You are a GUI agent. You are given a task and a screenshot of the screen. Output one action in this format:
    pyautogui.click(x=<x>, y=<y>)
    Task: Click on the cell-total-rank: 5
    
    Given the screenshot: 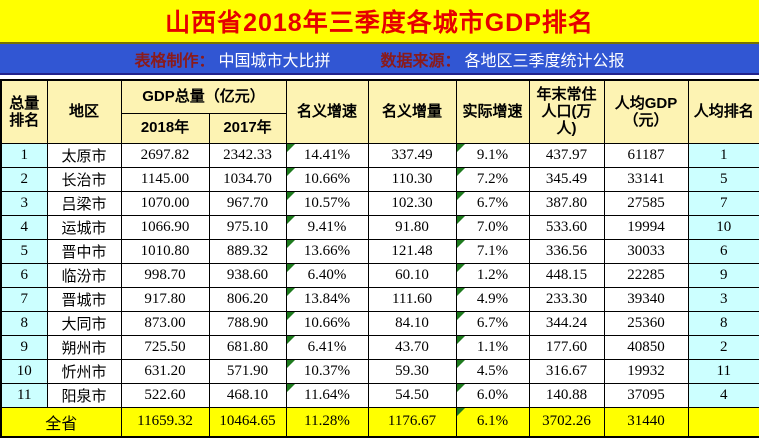 What is the action you would take?
    pyautogui.click(x=24, y=251)
    